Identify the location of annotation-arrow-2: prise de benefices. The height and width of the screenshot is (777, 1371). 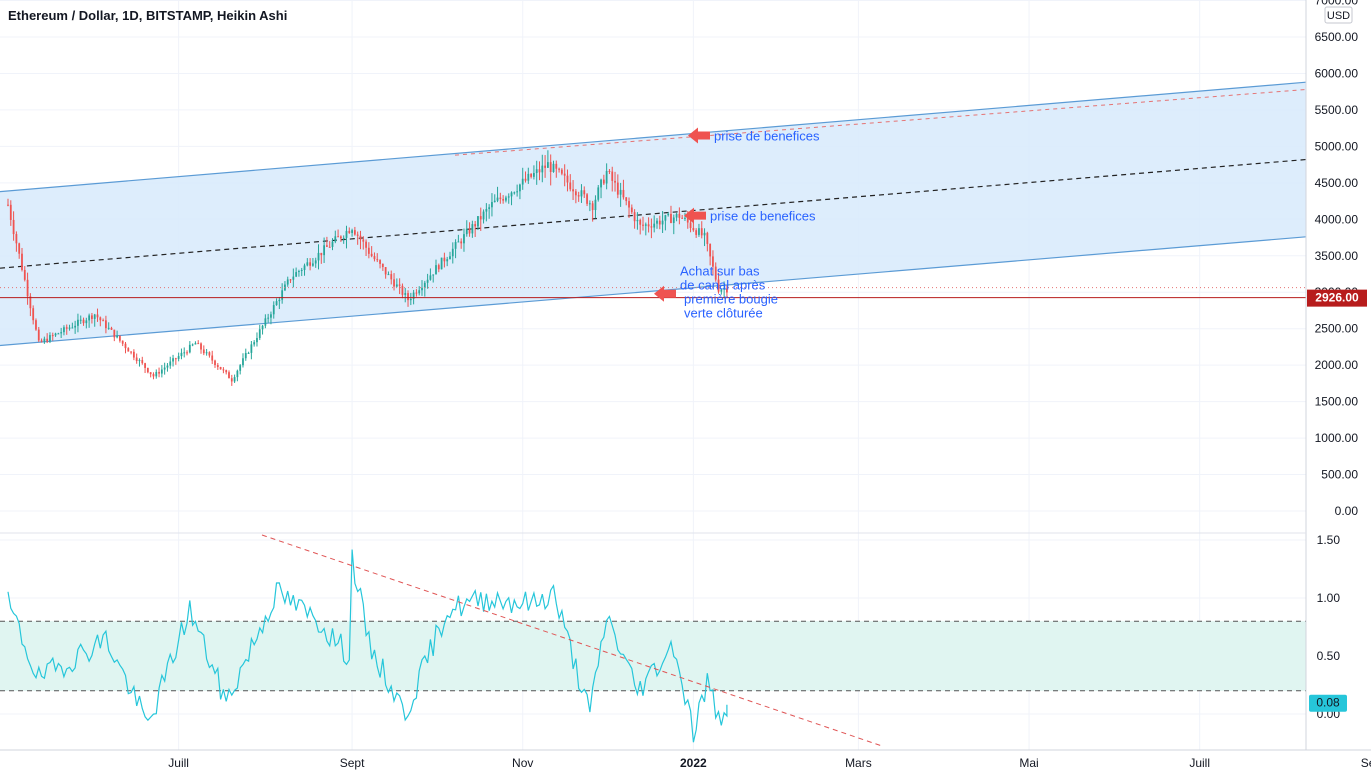
(750, 215).